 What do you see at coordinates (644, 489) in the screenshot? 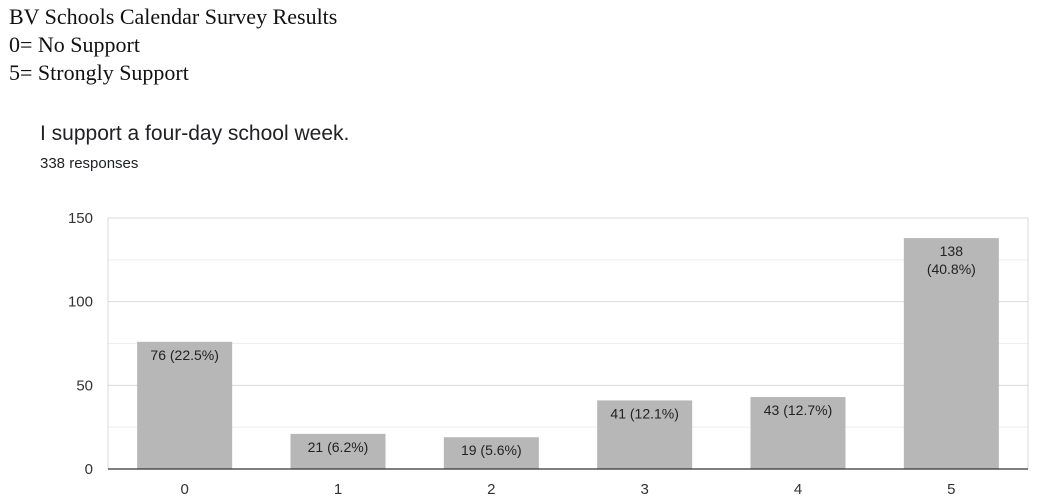
I see `x-tick-label: 3` at bounding box center [644, 489].